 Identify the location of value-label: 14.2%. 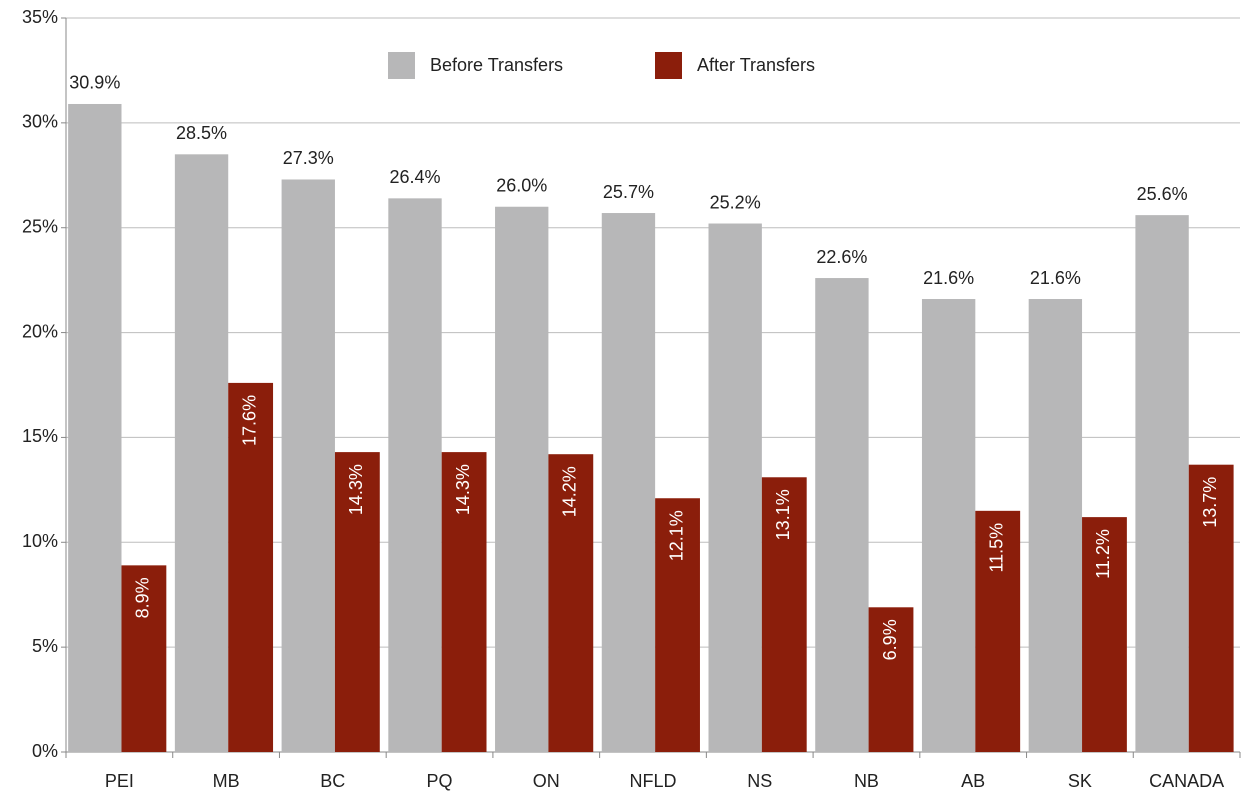
(570, 491).